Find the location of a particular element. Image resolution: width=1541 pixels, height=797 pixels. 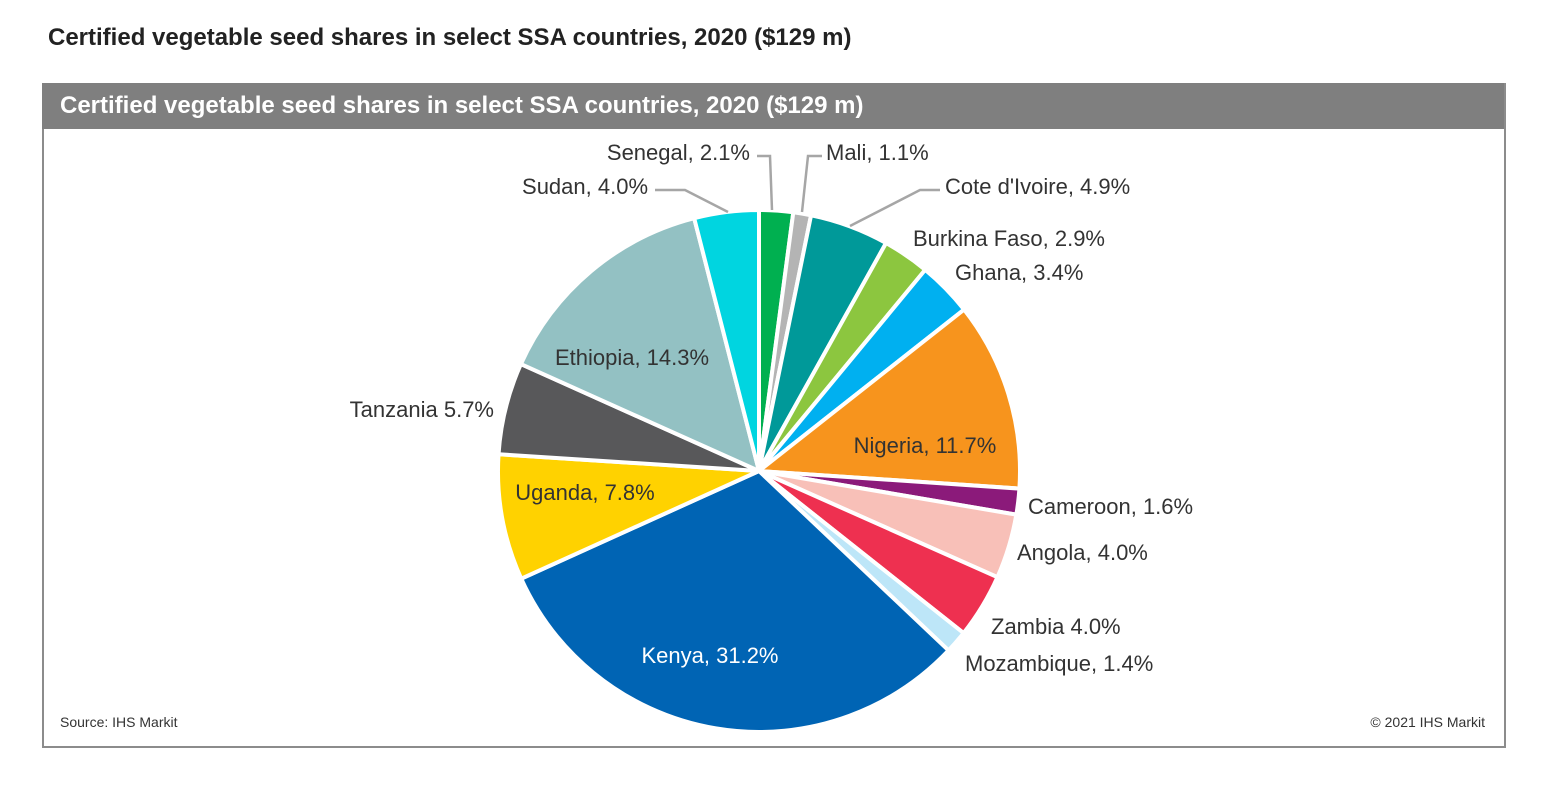

data-label: Uganda, 7.8% is located at coordinates (584, 492).